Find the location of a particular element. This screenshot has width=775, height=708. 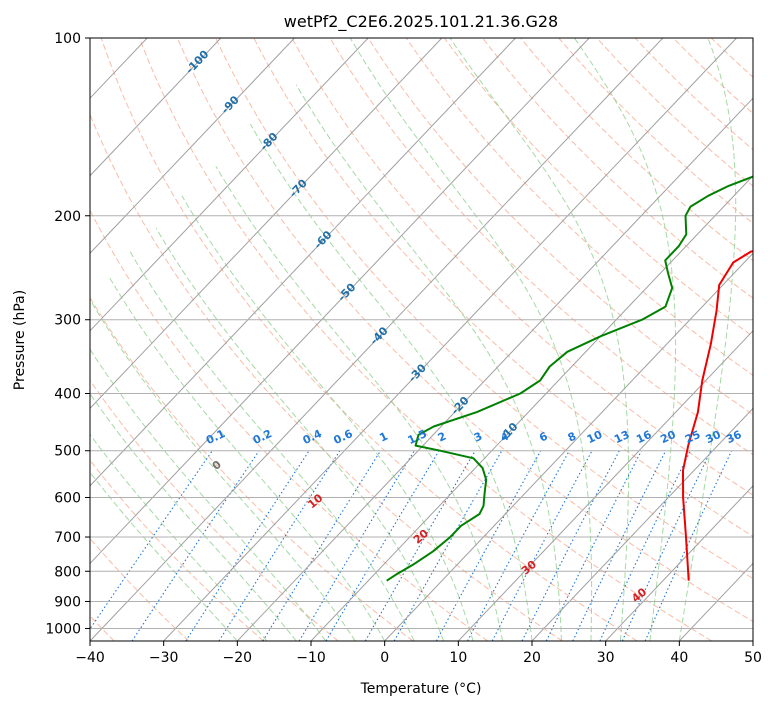

y-tick-label: 600 is located at coordinates (67, 498).